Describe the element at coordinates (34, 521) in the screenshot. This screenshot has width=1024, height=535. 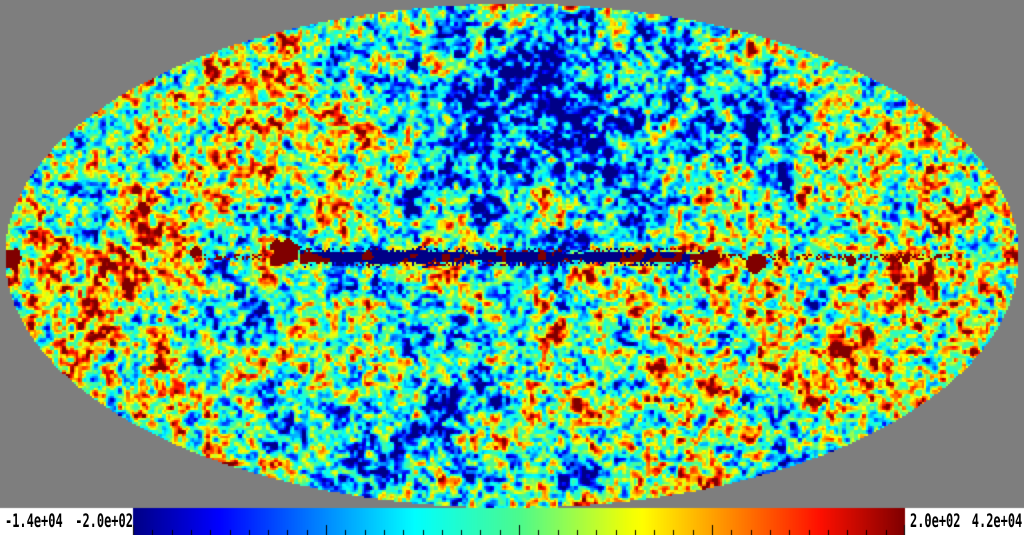
I see `colorbar-min-label: -1.4e+04` at that location.